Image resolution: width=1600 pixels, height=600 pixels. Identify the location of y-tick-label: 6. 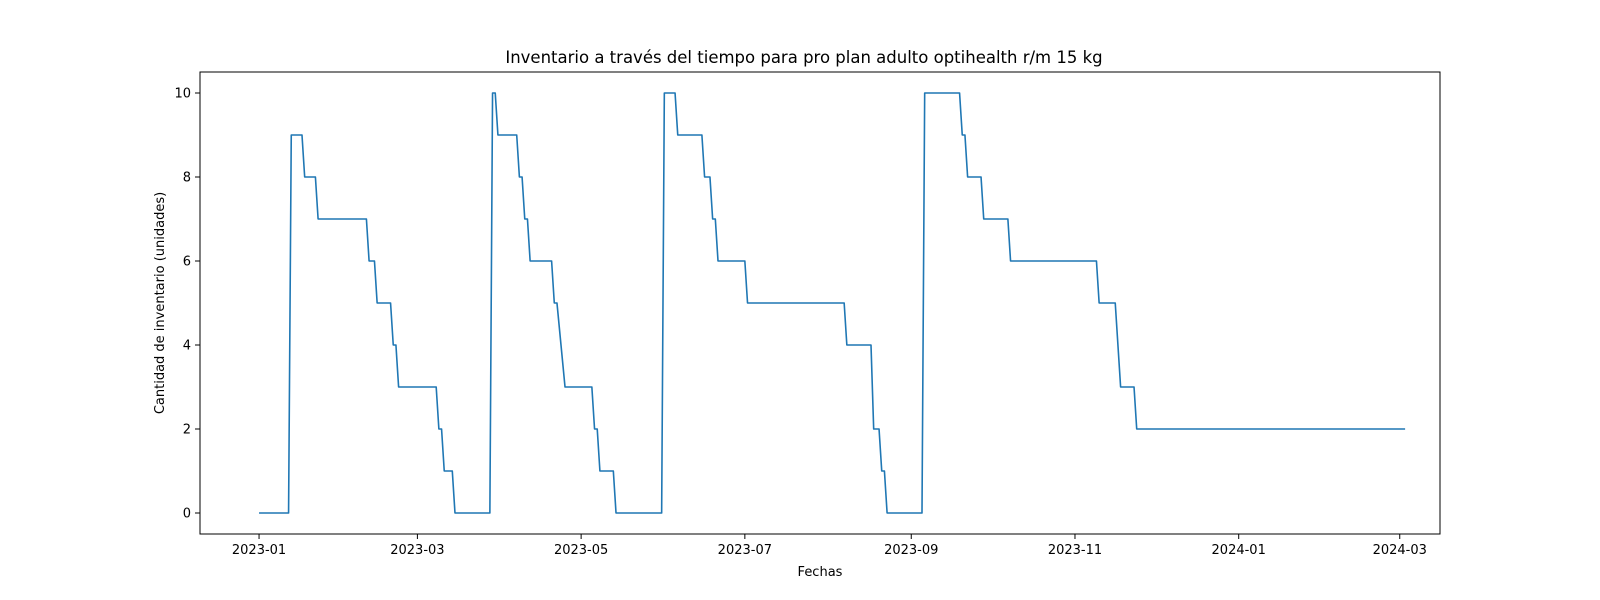
(187, 262).